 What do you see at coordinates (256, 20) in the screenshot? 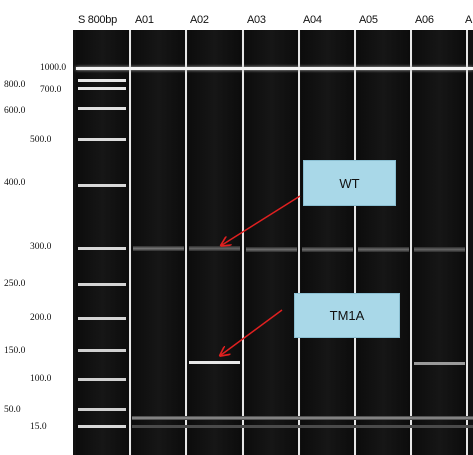
I see `lane-header-a03: A03` at bounding box center [256, 20].